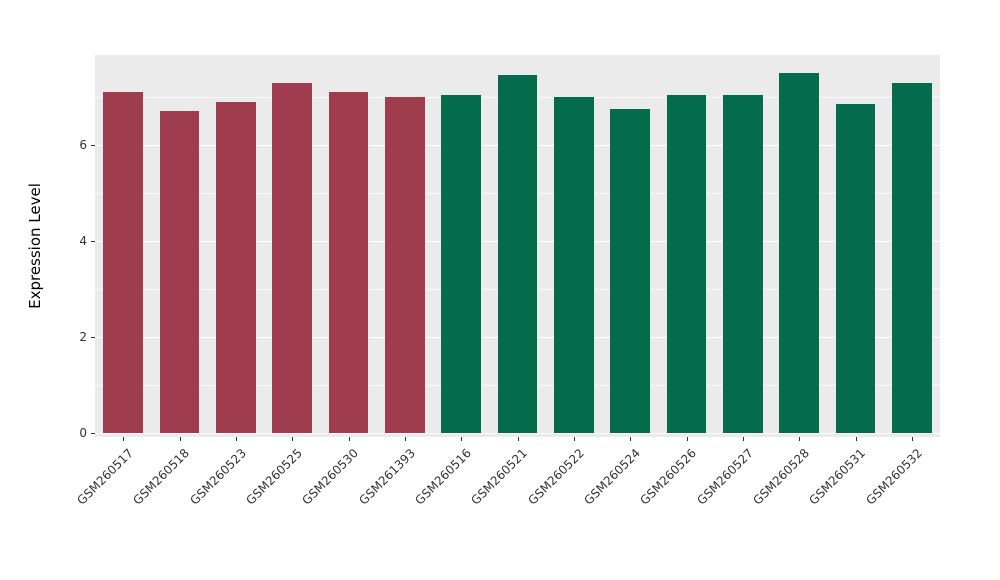  Describe the element at coordinates (387, 477) in the screenshot. I see `x-tick-label: GSM261393` at that location.